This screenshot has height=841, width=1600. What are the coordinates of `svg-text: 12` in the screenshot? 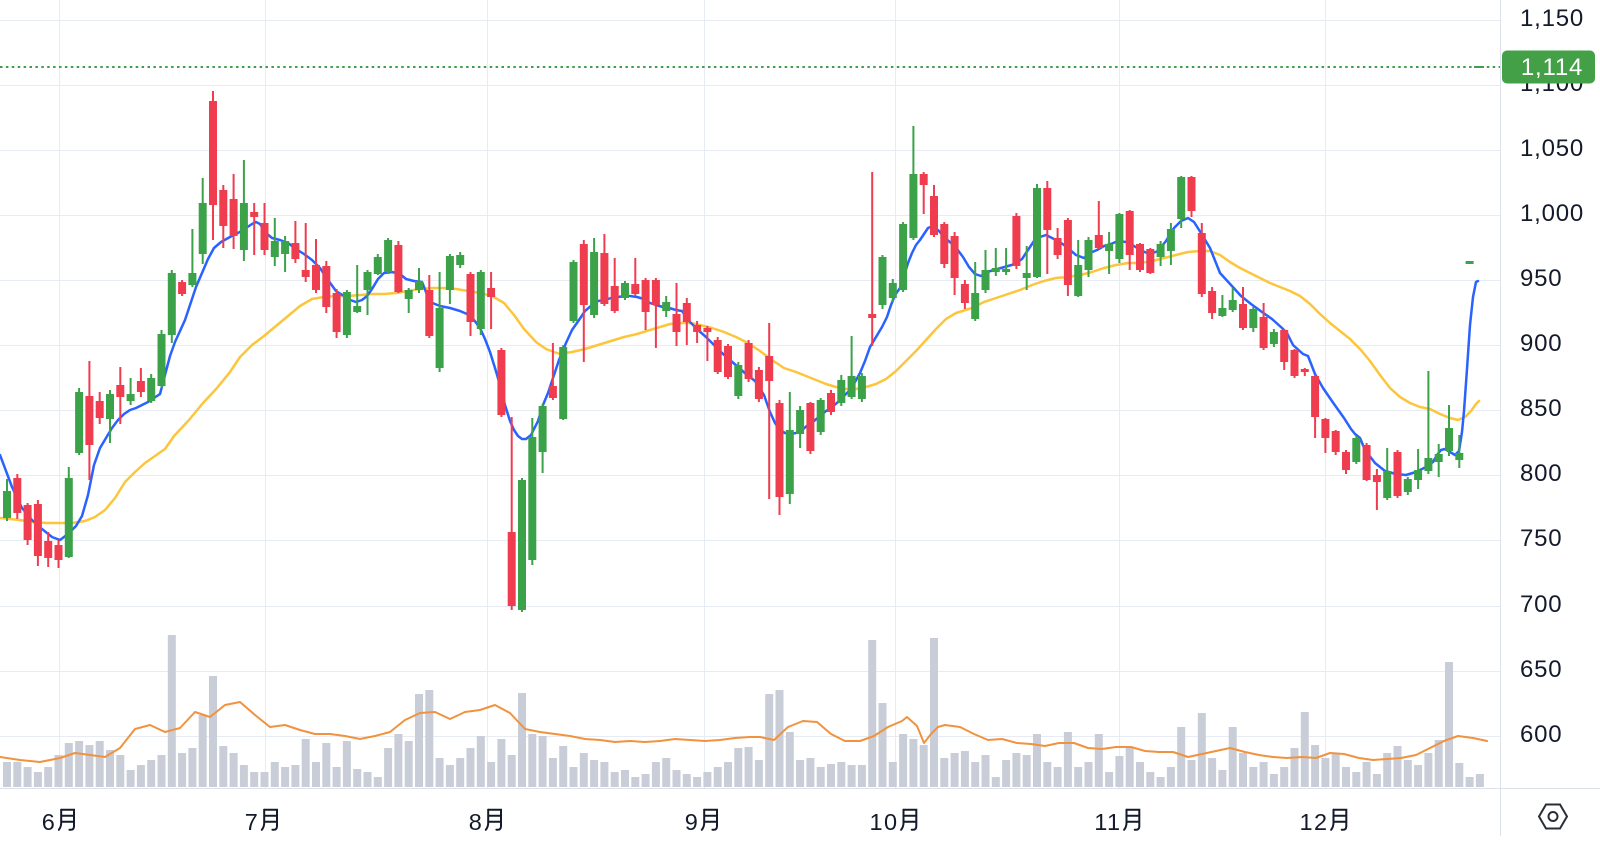 It's located at (1313, 822).